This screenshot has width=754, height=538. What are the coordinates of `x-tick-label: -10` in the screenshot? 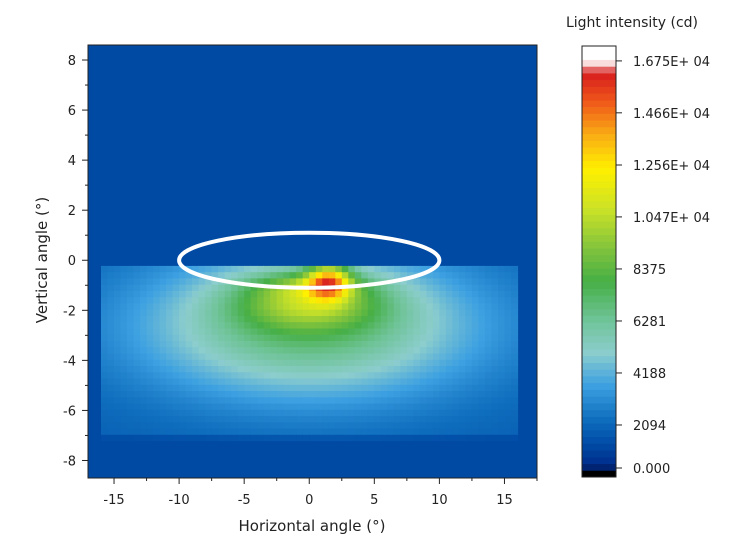 It's located at (178, 500).